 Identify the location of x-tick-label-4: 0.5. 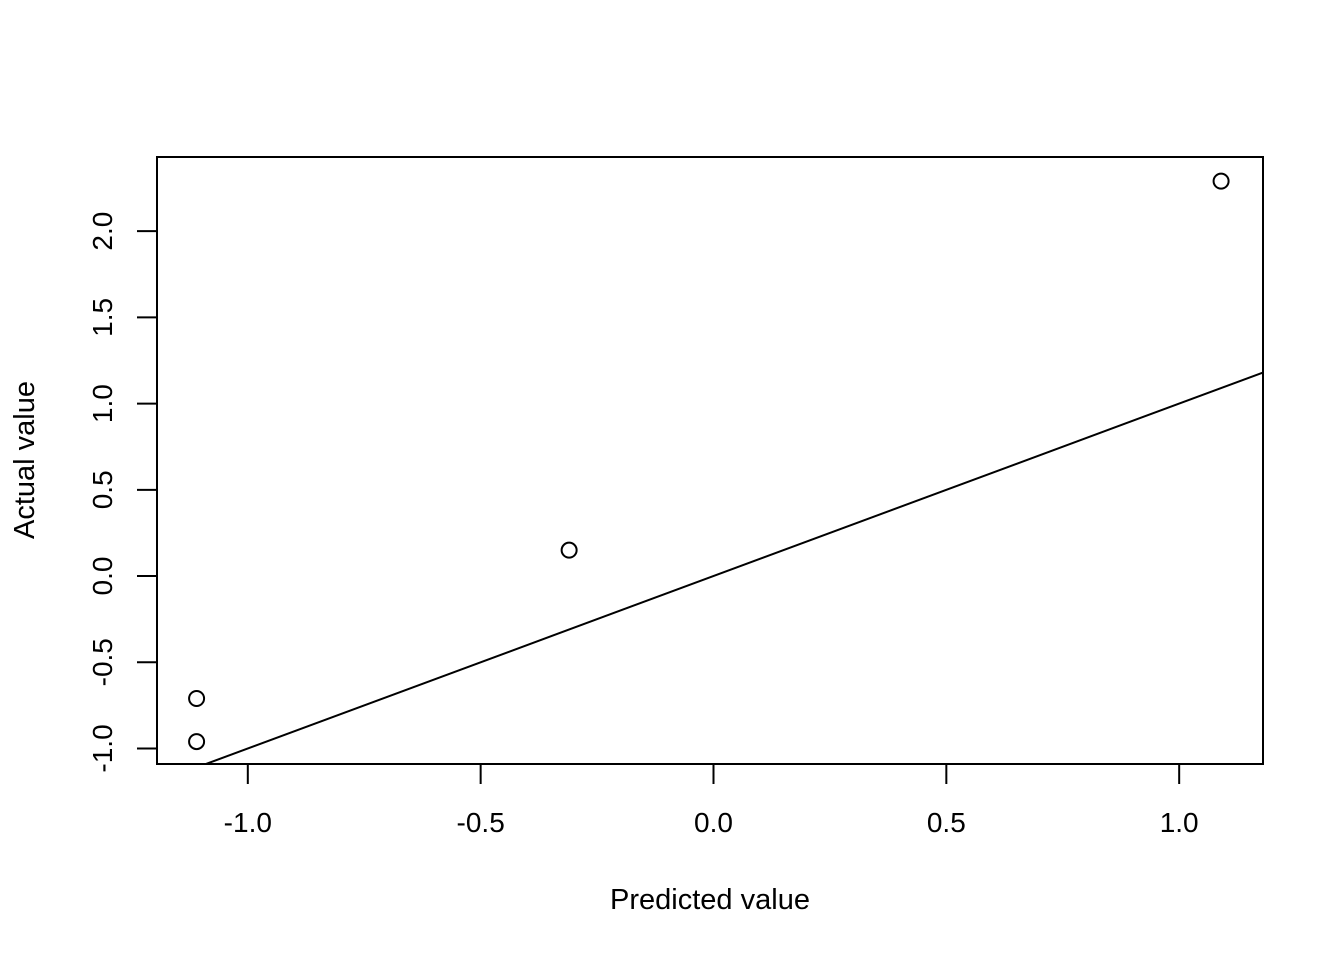
(946, 822).